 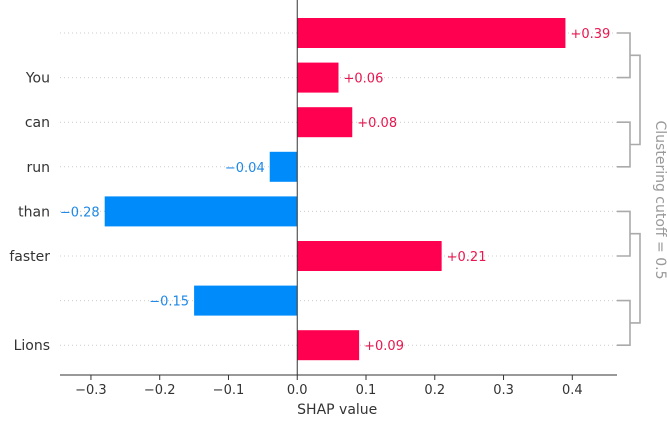 What do you see at coordinates (297, 390) in the screenshot?
I see `x-tick-label: 0.0` at bounding box center [297, 390].